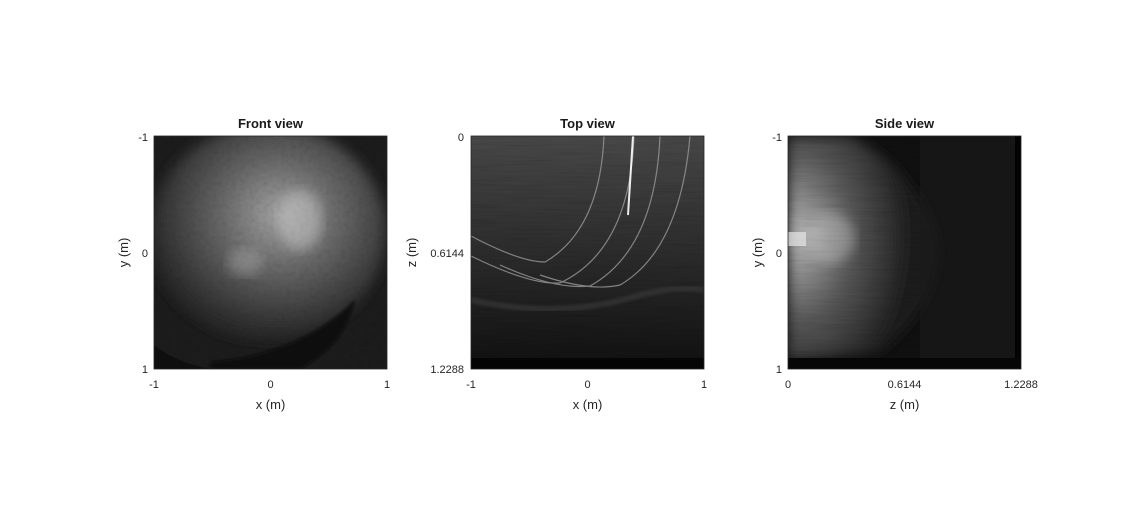 The image size is (1129, 524). Describe the element at coordinates (411, 253) in the screenshot. I see `top-view-ylabel: z (m)` at that location.